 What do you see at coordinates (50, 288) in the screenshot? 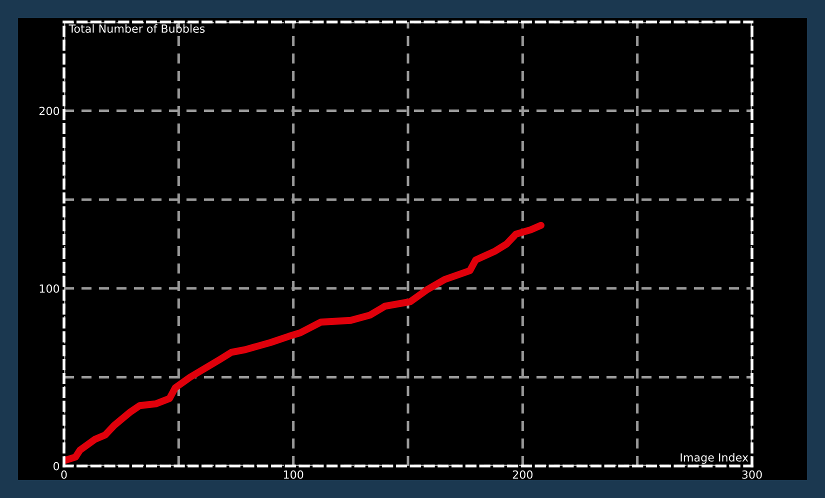
I see `y-tick-label: 100` at bounding box center [50, 288].